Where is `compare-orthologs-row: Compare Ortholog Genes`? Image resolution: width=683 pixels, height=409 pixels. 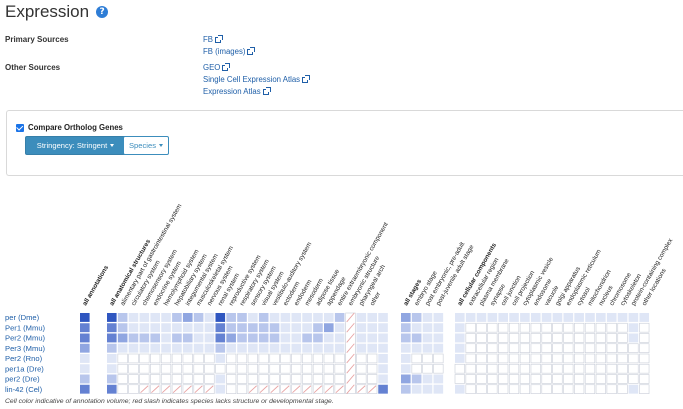
compare-orthologs-row: Compare Ortholog Genes is located at coordinates (69, 127).